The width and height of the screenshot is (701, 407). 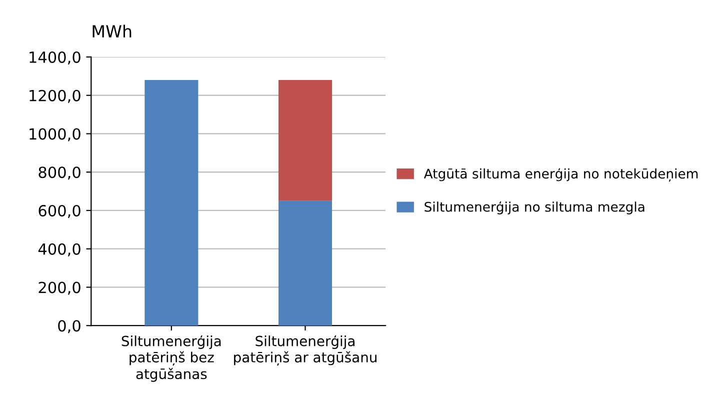 I want to click on x-tick-label: Siltumenerģija patēriņš bez atgūšanas, so click(x=171, y=358).